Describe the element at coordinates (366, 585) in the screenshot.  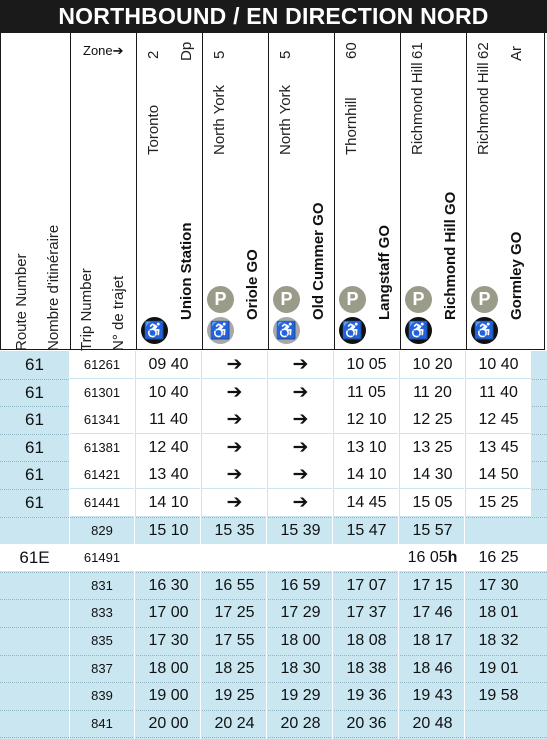
I see `time-cell: 17 07` at that location.